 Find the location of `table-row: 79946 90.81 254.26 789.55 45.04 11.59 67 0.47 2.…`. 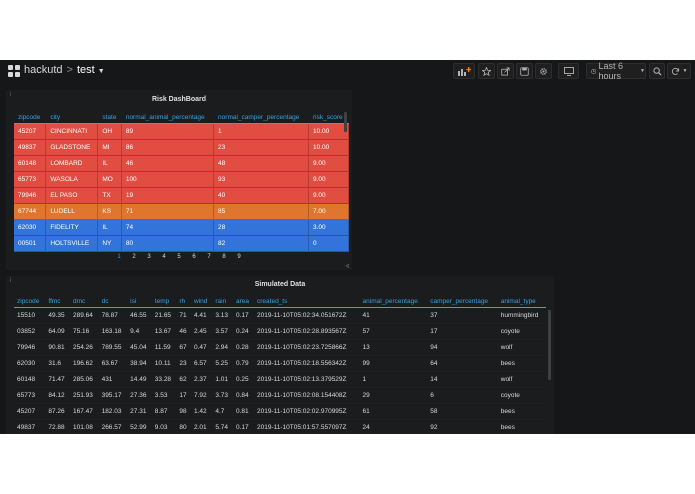

table-row: 79946 90.81 254.26 789.55 45.04 11.59 67 0.47 2.… is located at coordinates (280, 348).